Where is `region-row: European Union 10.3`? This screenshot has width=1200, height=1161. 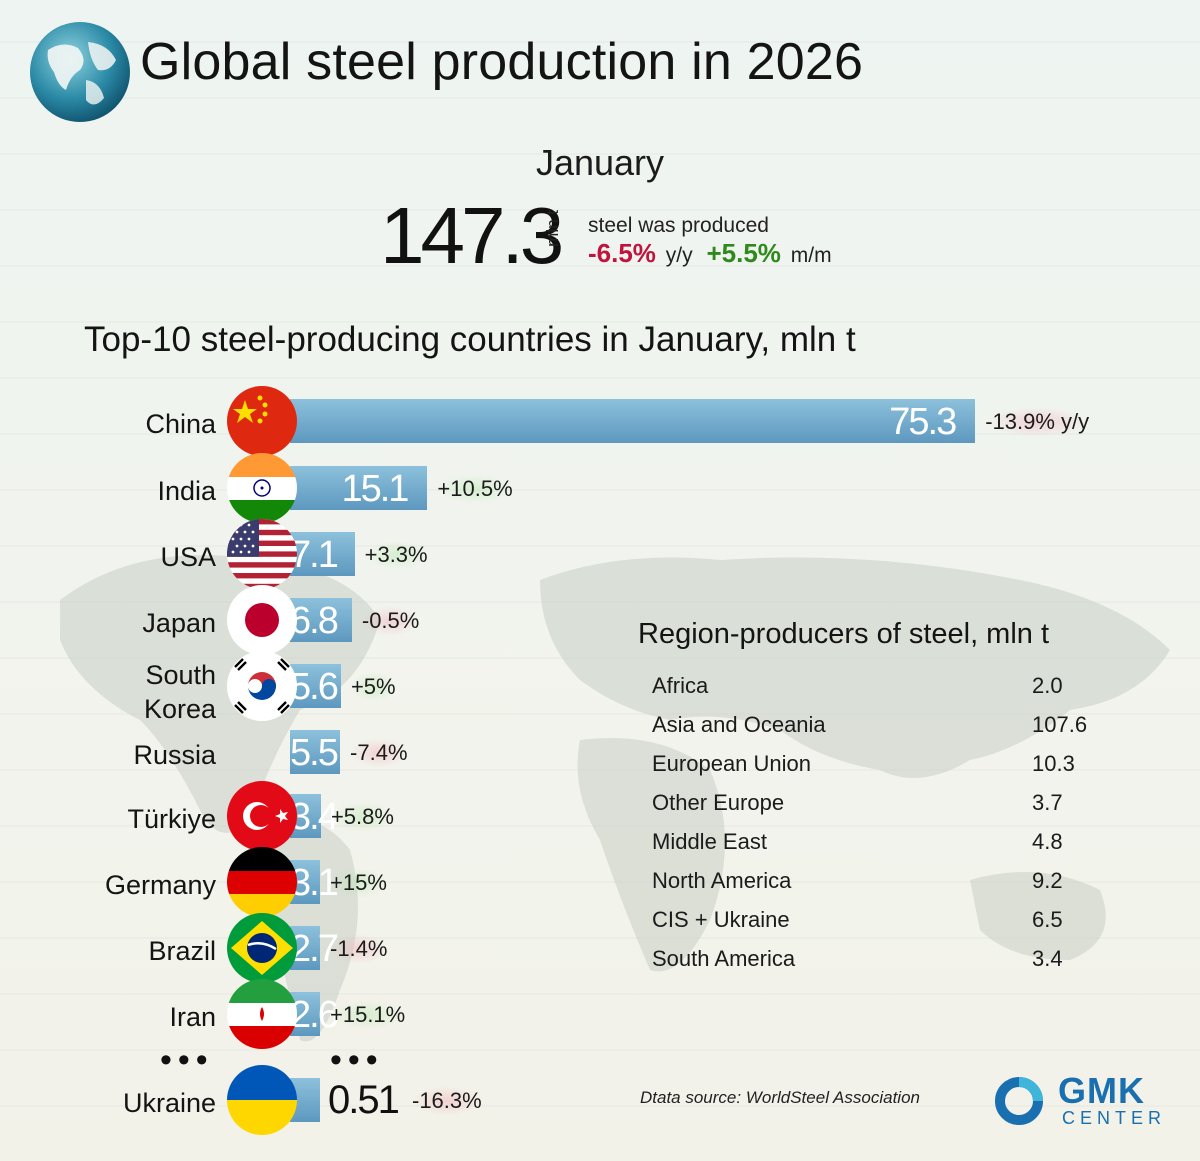 region-row: European Union 10.3 is located at coordinates (882, 767).